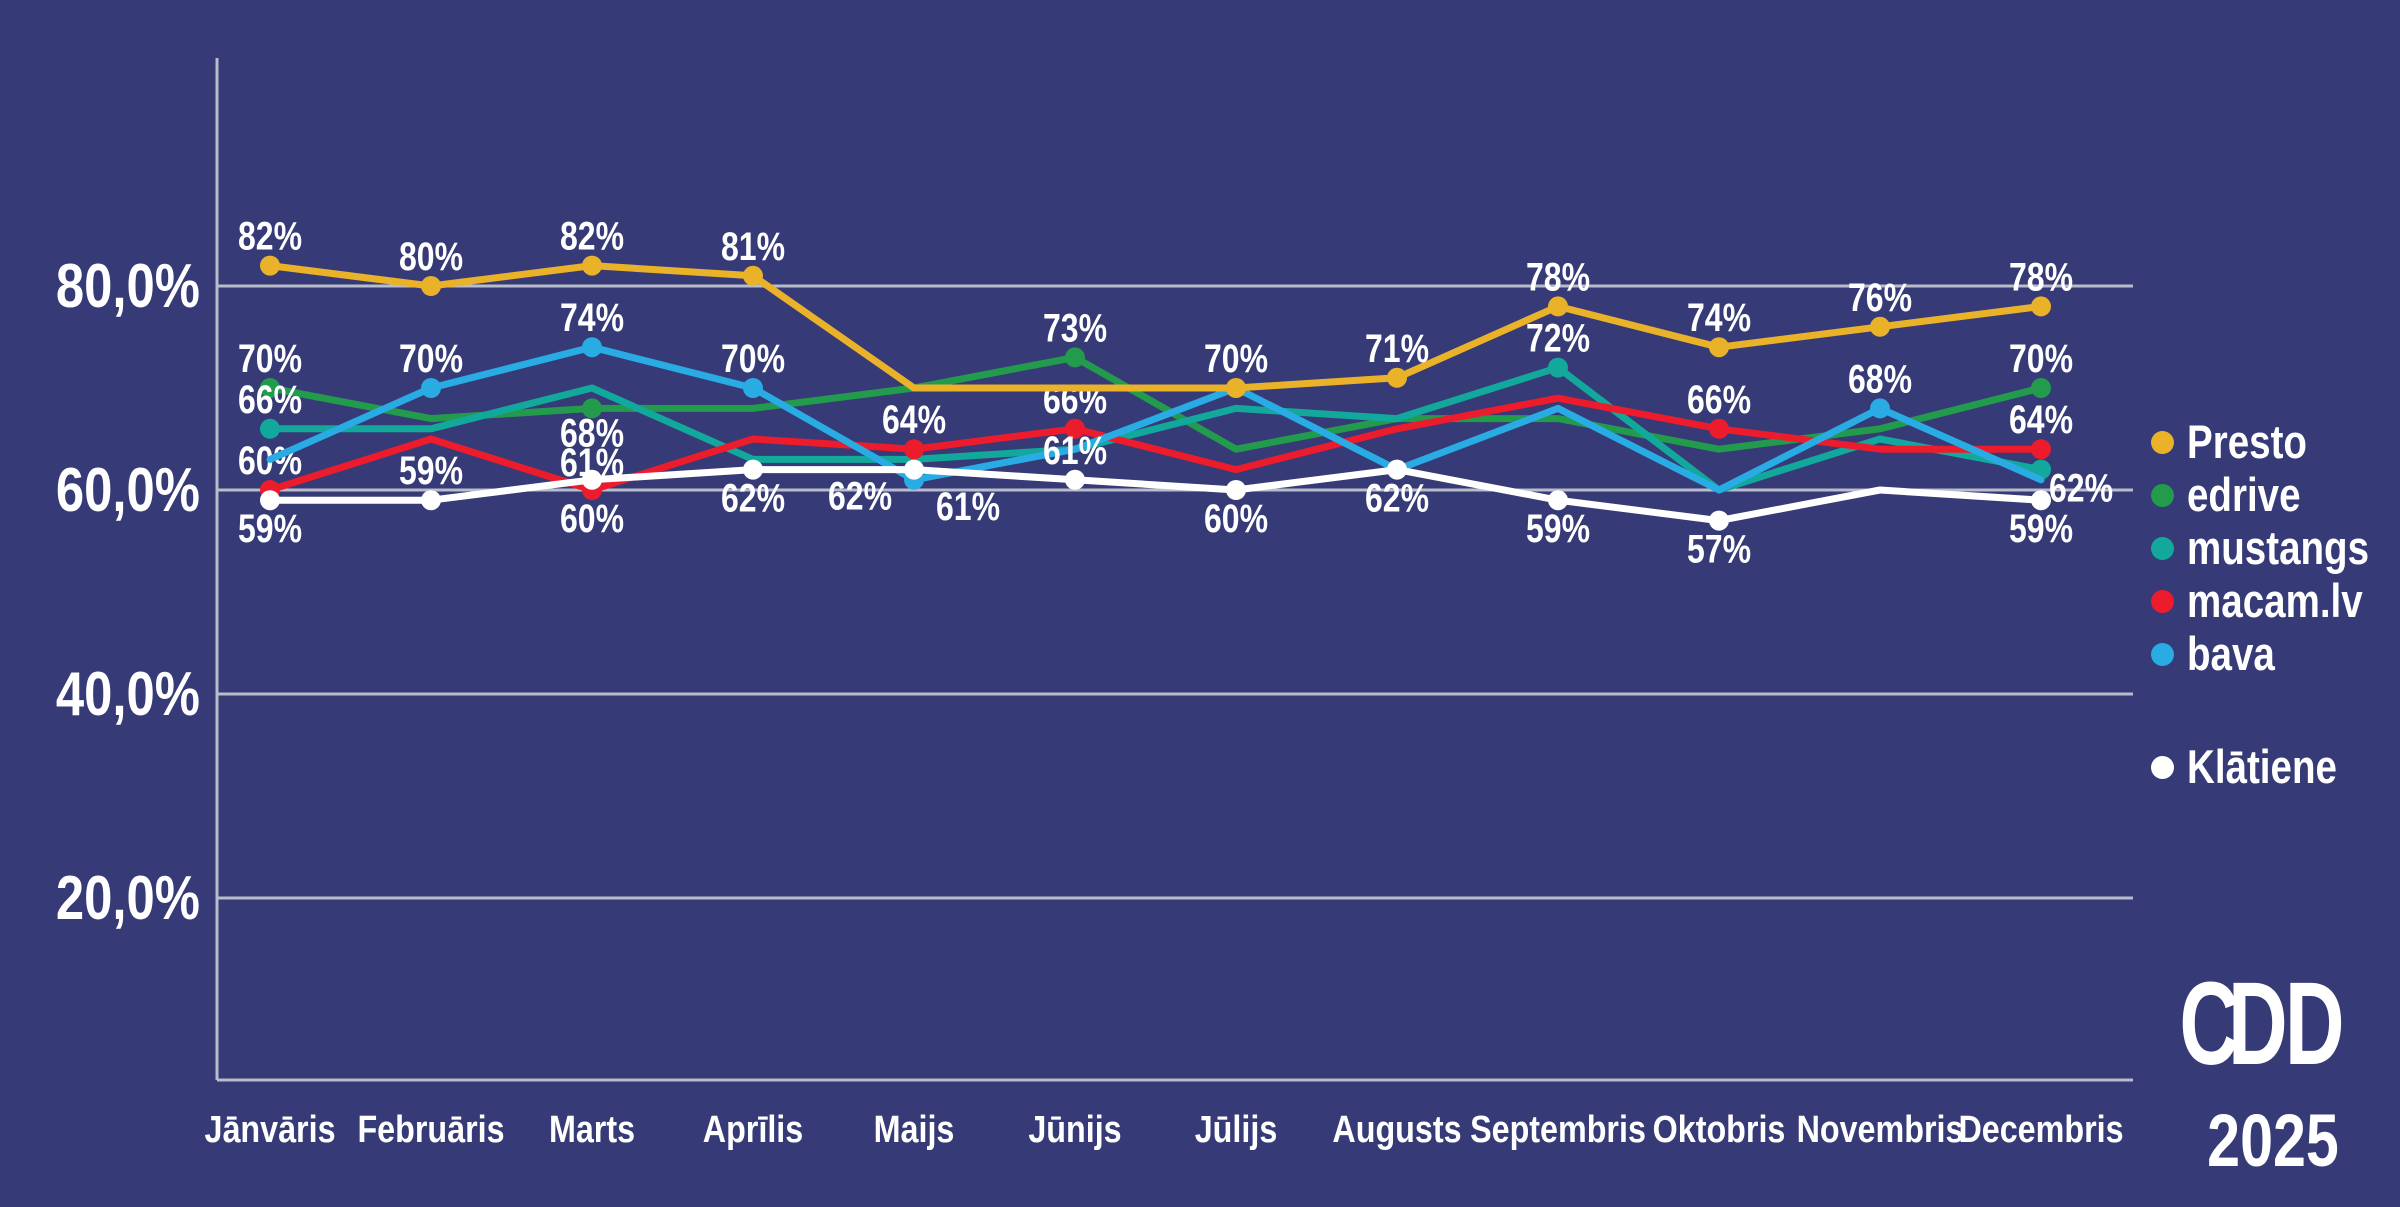  What do you see at coordinates (1558, 528) in the screenshot?
I see `data-label-kl-tiene-wrap: 59%` at bounding box center [1558, 528].